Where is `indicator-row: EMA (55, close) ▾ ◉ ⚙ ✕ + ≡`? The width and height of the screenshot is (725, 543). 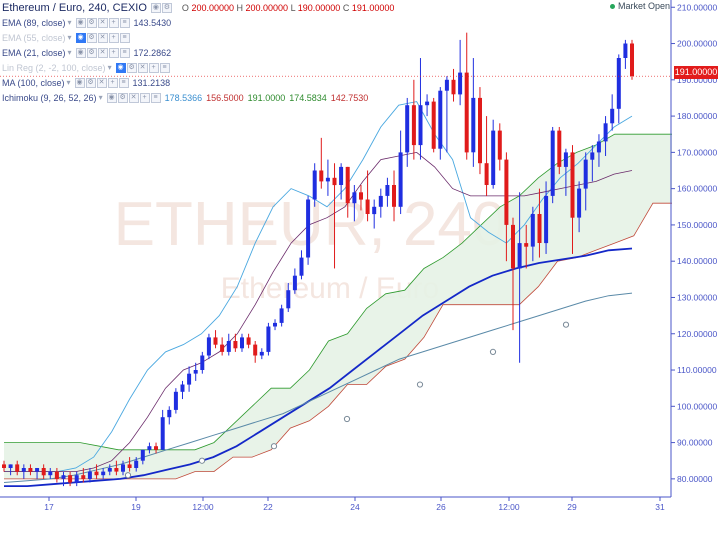
indicator-row: EMA (55, close) ▾ ◉ ⚙ ✕ + ≡ is located at coordinates (198, 37).